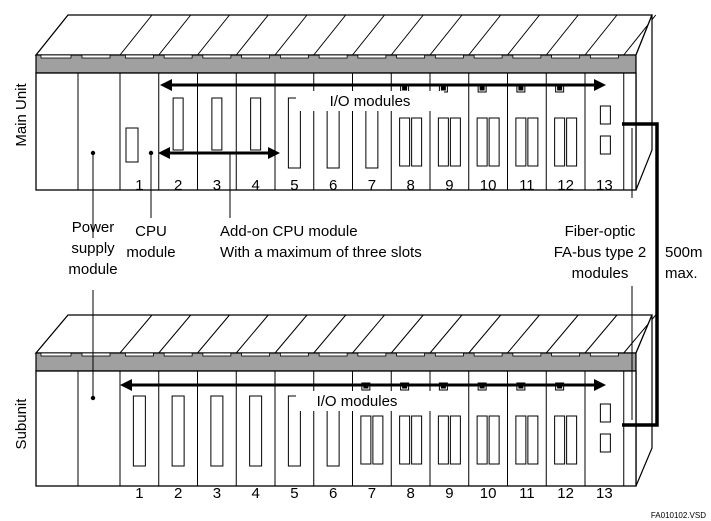 The height and width of the screenshot is (521, 711). I want to click on main-slot-number-6: 6, so click(333, 185).